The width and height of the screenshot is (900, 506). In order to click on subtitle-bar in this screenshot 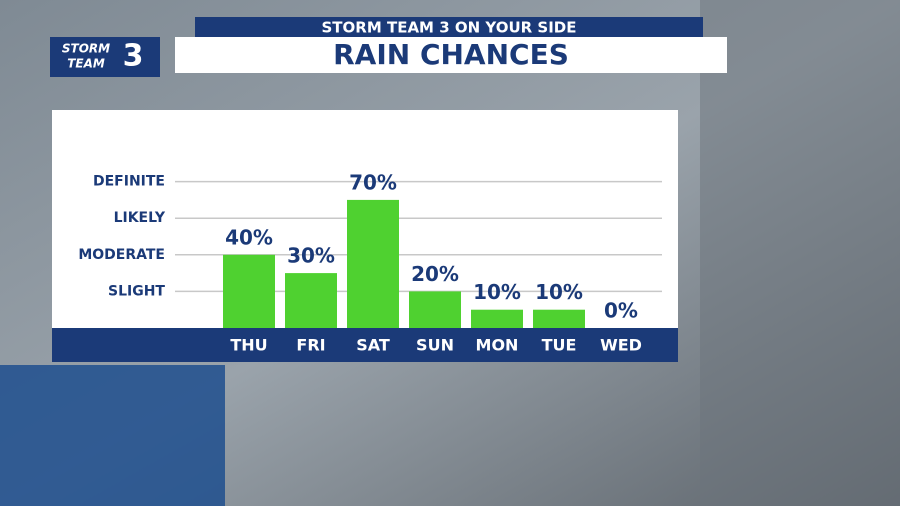, I will do `click(449, 27)`.